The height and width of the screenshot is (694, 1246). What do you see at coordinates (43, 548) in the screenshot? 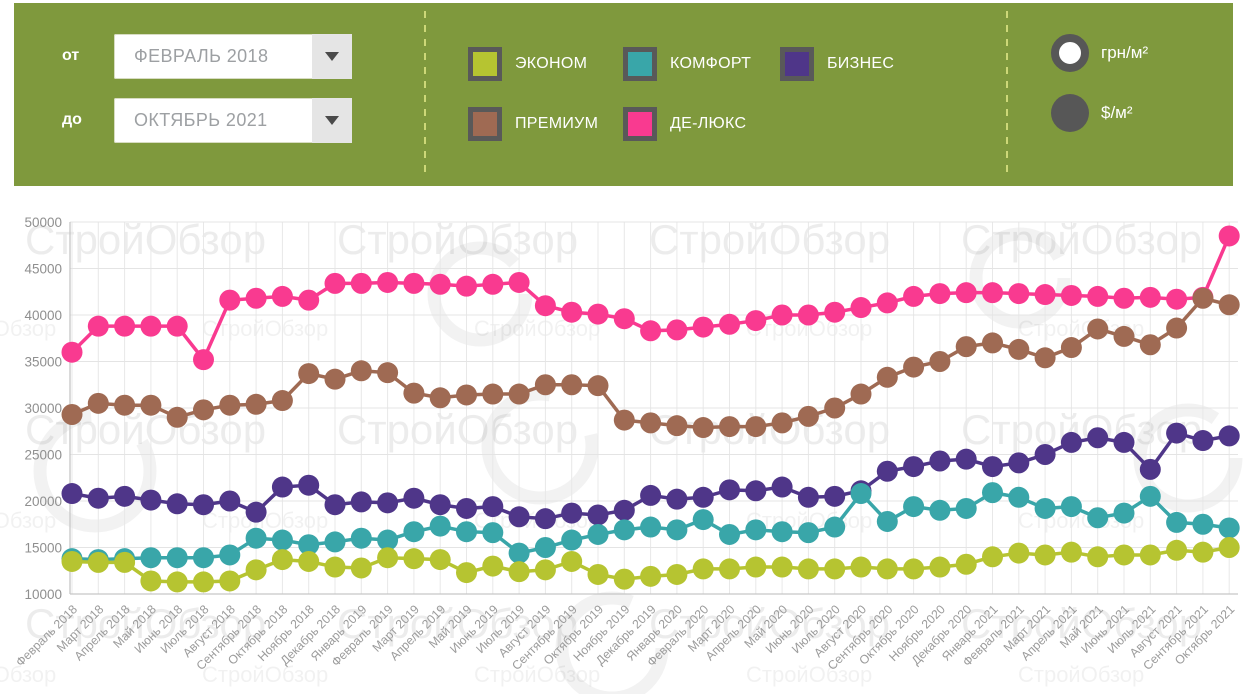
I see `y-tick-label: 15000` at bounding box center [43, 548].